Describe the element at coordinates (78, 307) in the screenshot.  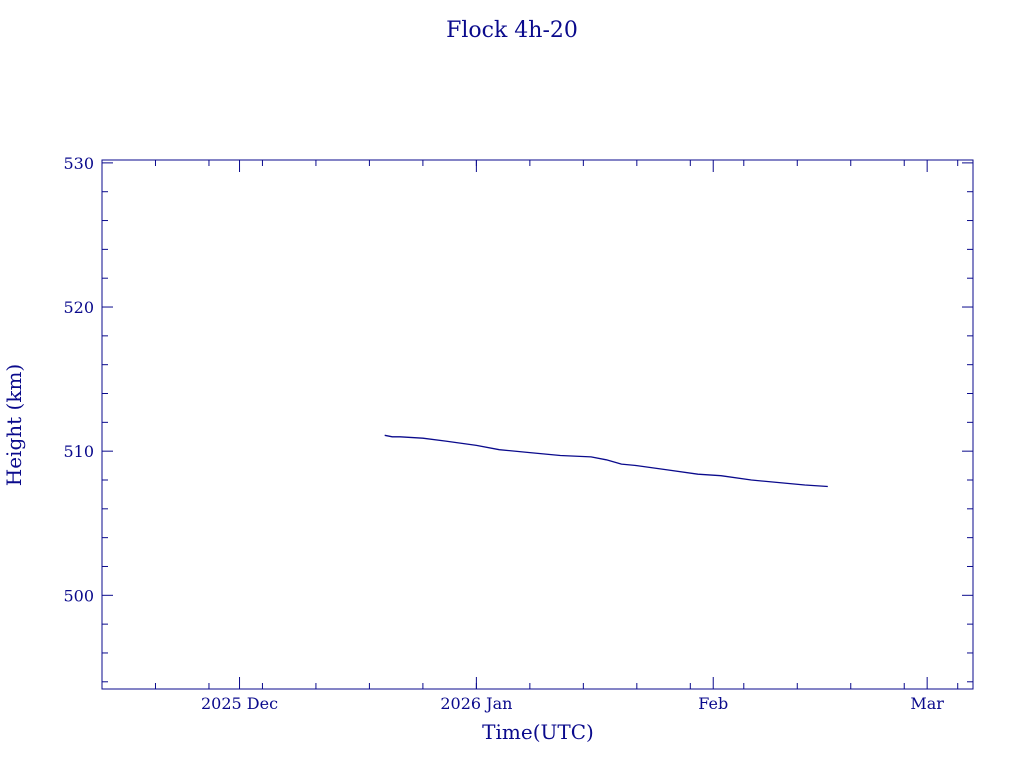
I see `y-tick-label: 520` at that location.